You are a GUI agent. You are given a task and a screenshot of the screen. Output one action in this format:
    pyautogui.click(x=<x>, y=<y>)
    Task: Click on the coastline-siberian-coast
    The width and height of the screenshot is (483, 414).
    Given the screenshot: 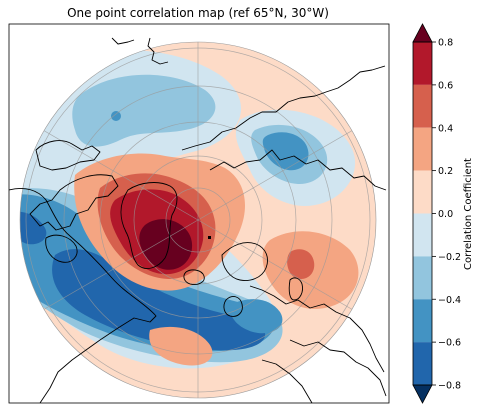 What is the action you would take?
    pyautogui.click(x=298, y=170)
    